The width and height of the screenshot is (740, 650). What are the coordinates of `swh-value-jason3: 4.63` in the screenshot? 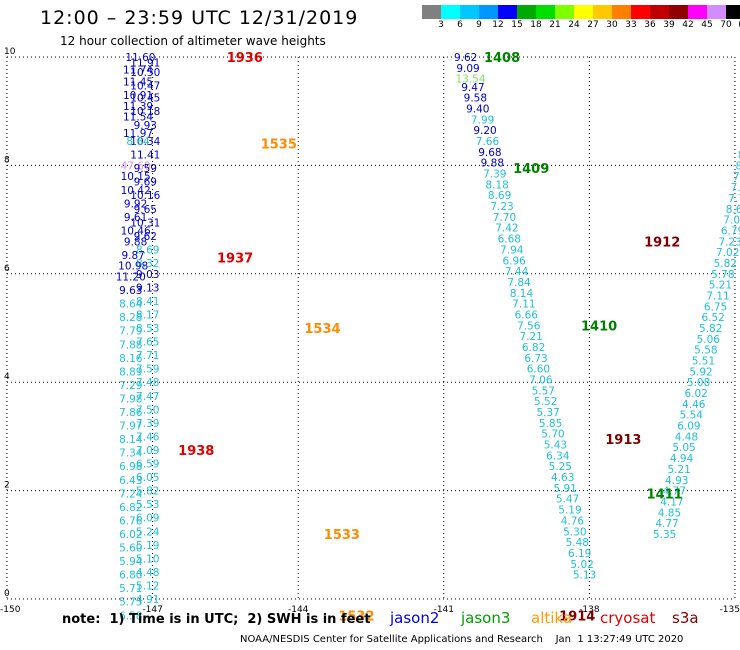 It's located at (562, 478).